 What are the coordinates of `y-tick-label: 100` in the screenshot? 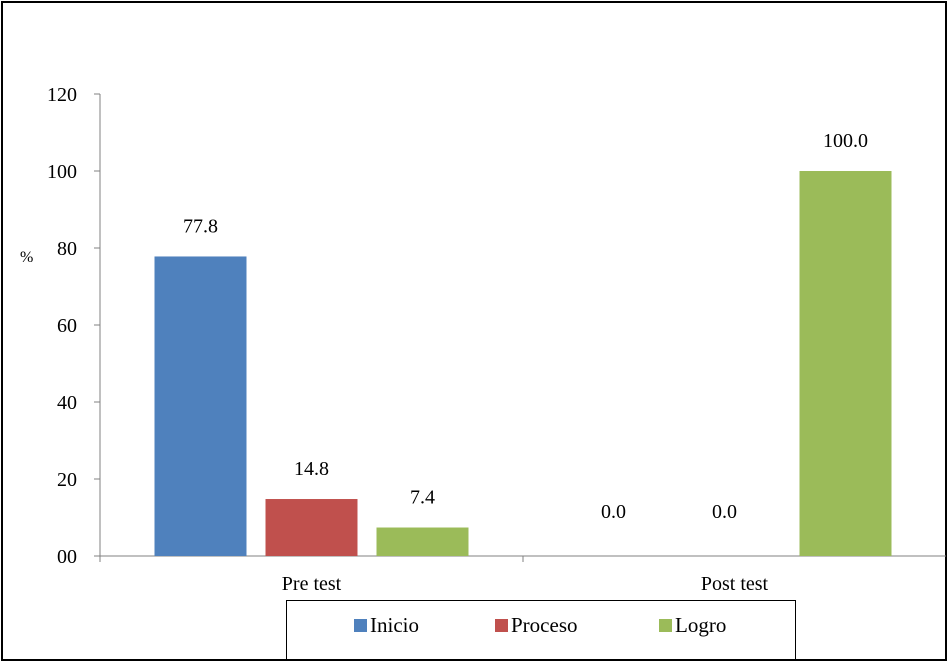 It's located at (62, 172).